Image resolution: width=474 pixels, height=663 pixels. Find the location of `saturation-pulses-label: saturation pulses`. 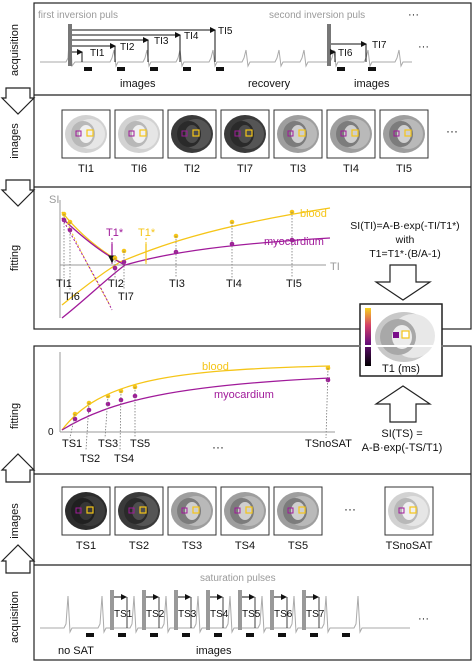

saturation-pulses-label: saturation pulses is located at coordinates (238, 578).